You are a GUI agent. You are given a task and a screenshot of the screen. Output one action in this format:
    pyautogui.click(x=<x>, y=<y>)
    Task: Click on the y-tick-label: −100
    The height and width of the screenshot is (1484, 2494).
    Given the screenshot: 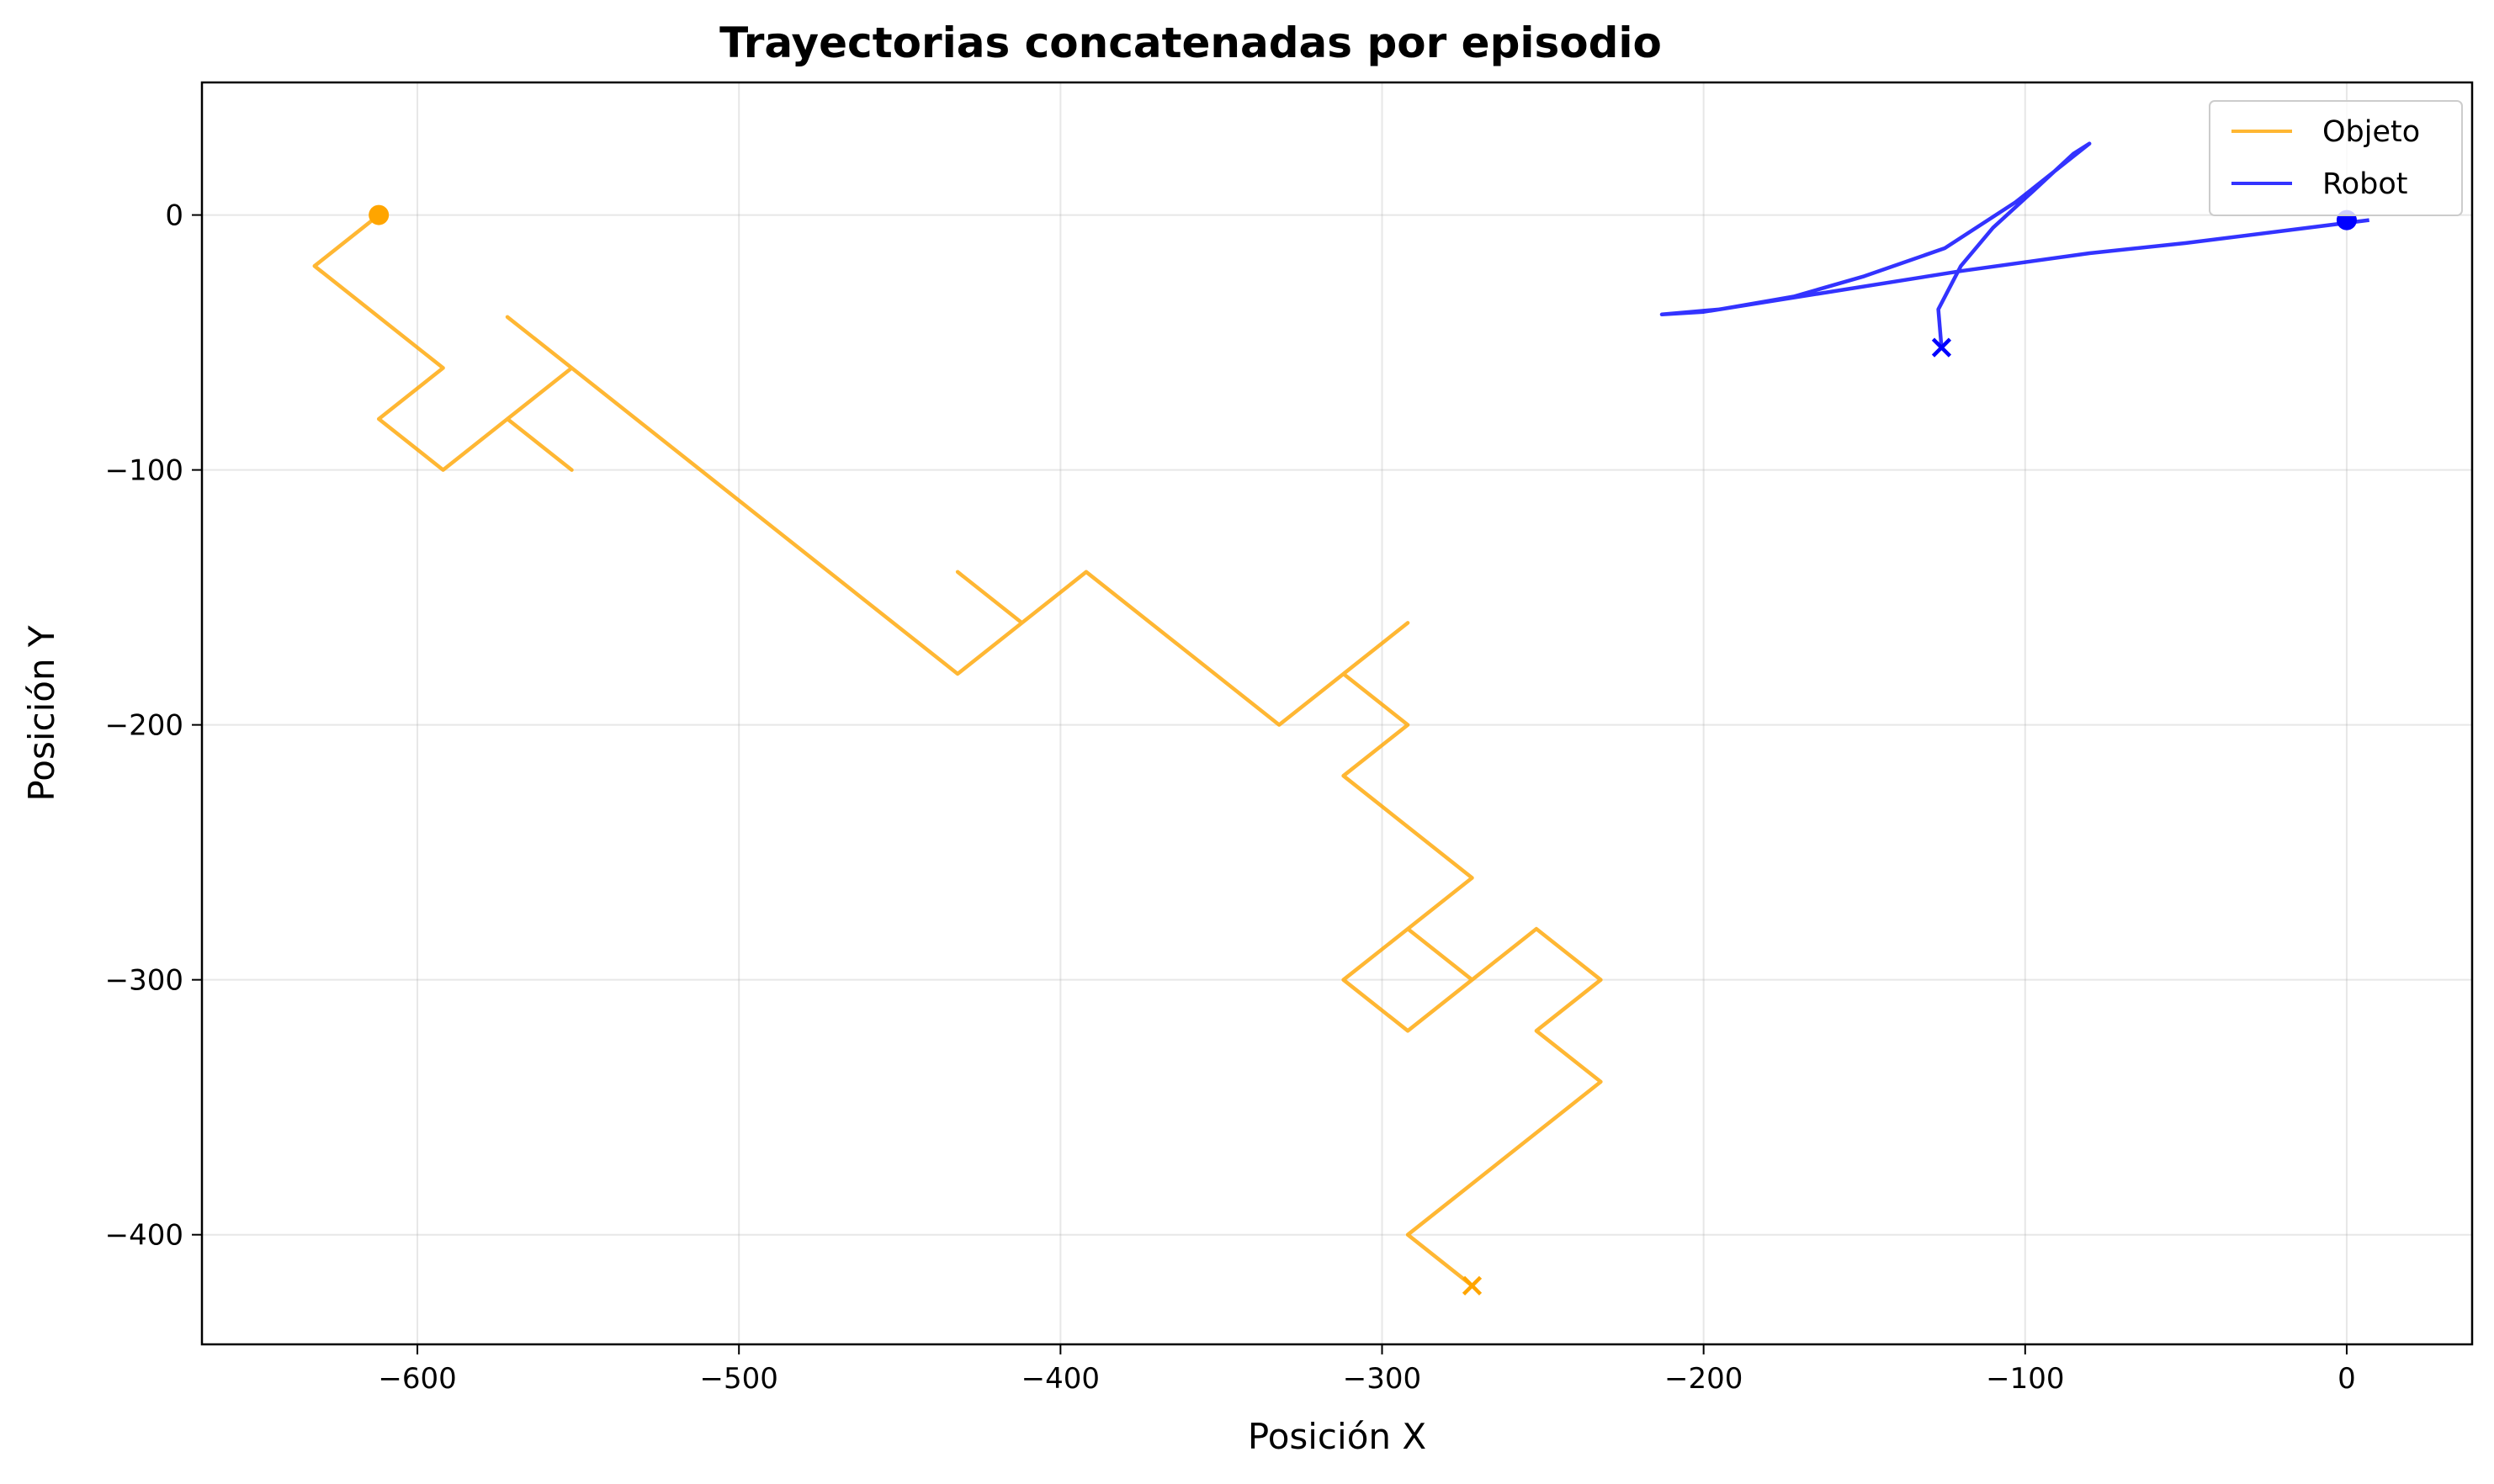 What is the action you would take?
    pyautogui.click(x=144, y=471)
    